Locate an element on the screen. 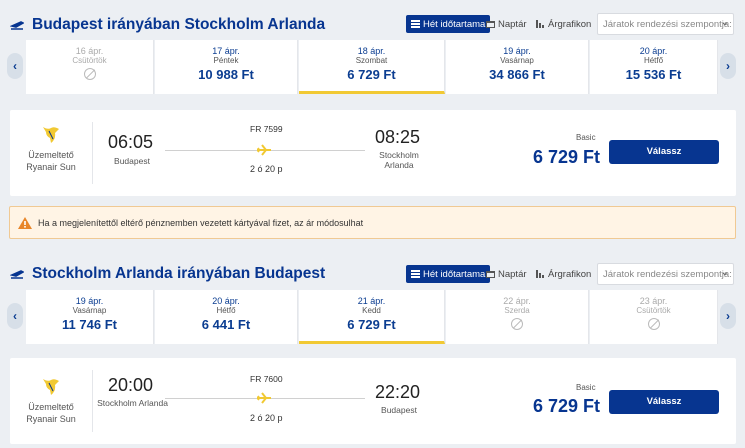 The image size is (745, 448). arrive-time: 08:25 is located at coordinates (398, 137).